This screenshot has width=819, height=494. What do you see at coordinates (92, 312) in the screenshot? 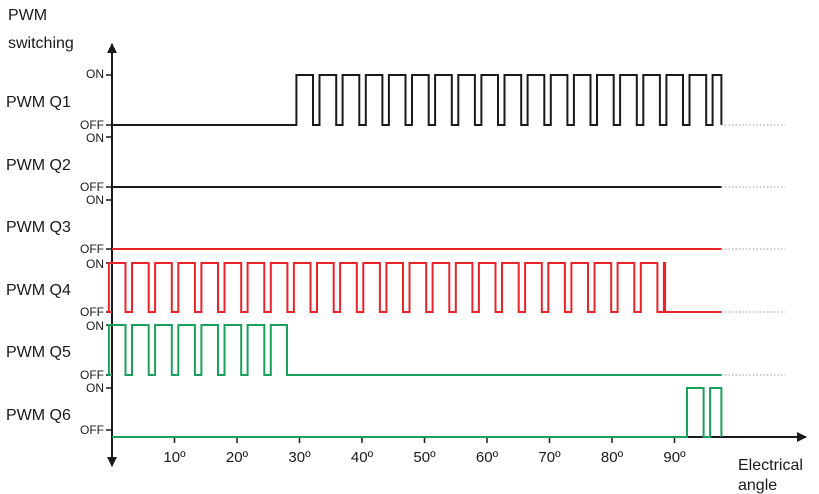
I see `off-label-q4: OFF` at bounding box center [92, 312].